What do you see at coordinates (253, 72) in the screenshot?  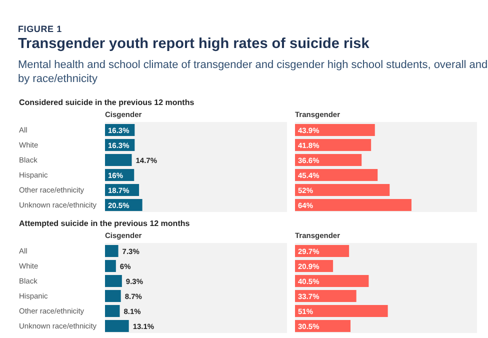 I see `text: Mental health and school climate of transgender and cisgender high school students, overall and by race/ethnicity` at bounding box center [253, 72].